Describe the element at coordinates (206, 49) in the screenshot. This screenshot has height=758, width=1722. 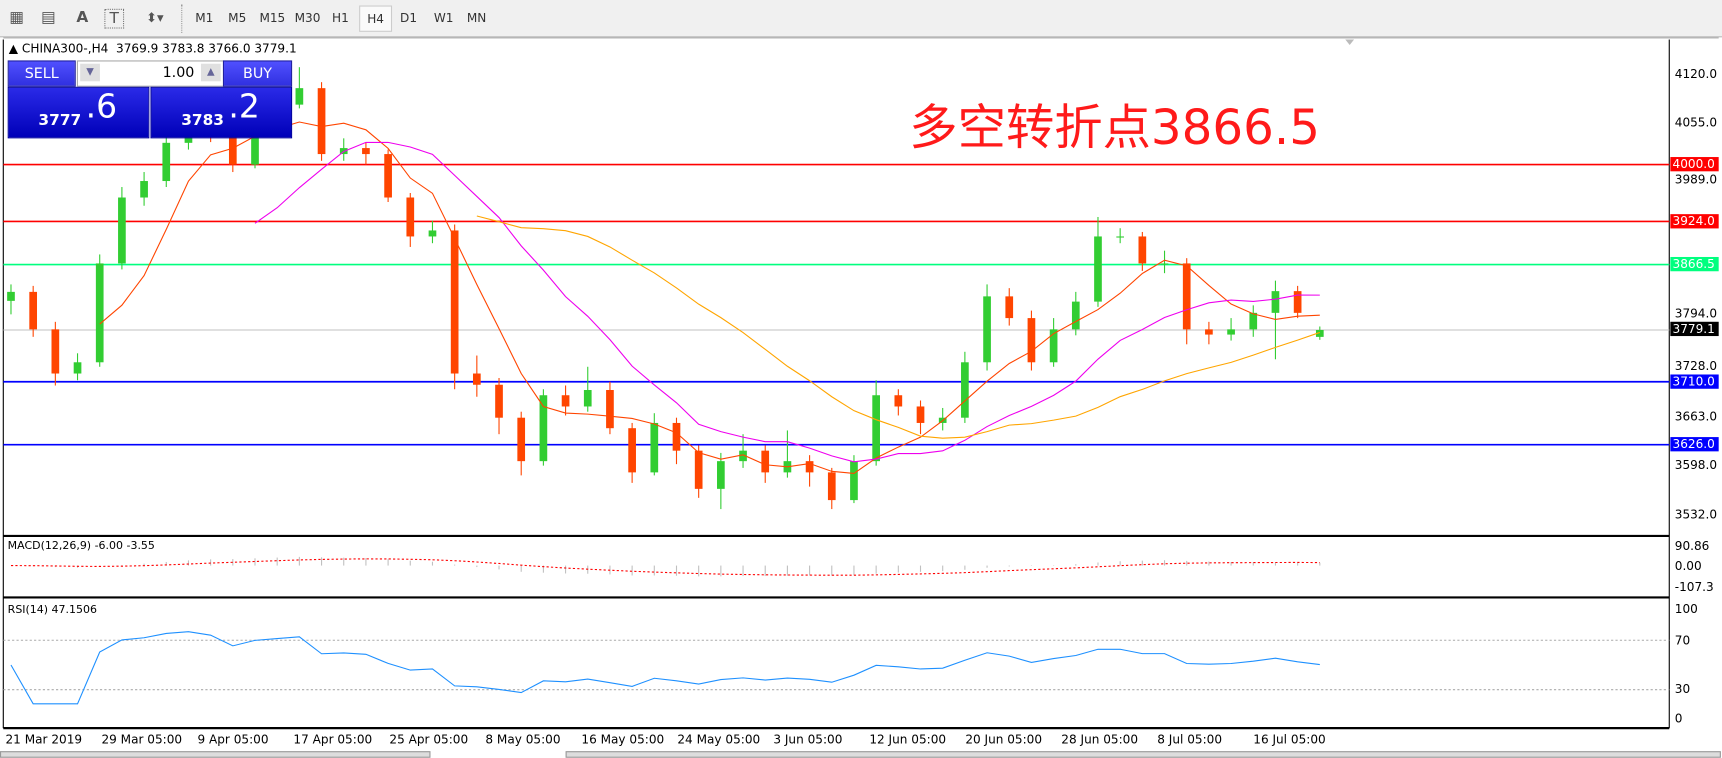
I see `ohlc-values: 3769.9 3783.8 3766.0 3779.1` at that location.